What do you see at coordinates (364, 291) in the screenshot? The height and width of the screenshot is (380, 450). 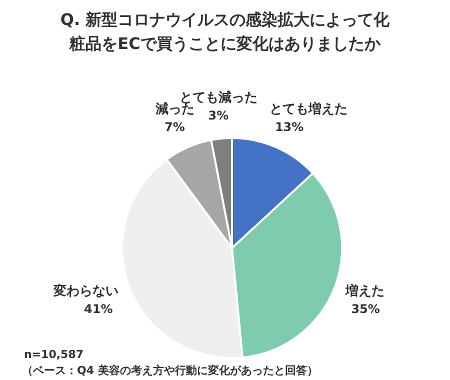 I see `slice-label: 増えた` at bounding box center [364, 291].